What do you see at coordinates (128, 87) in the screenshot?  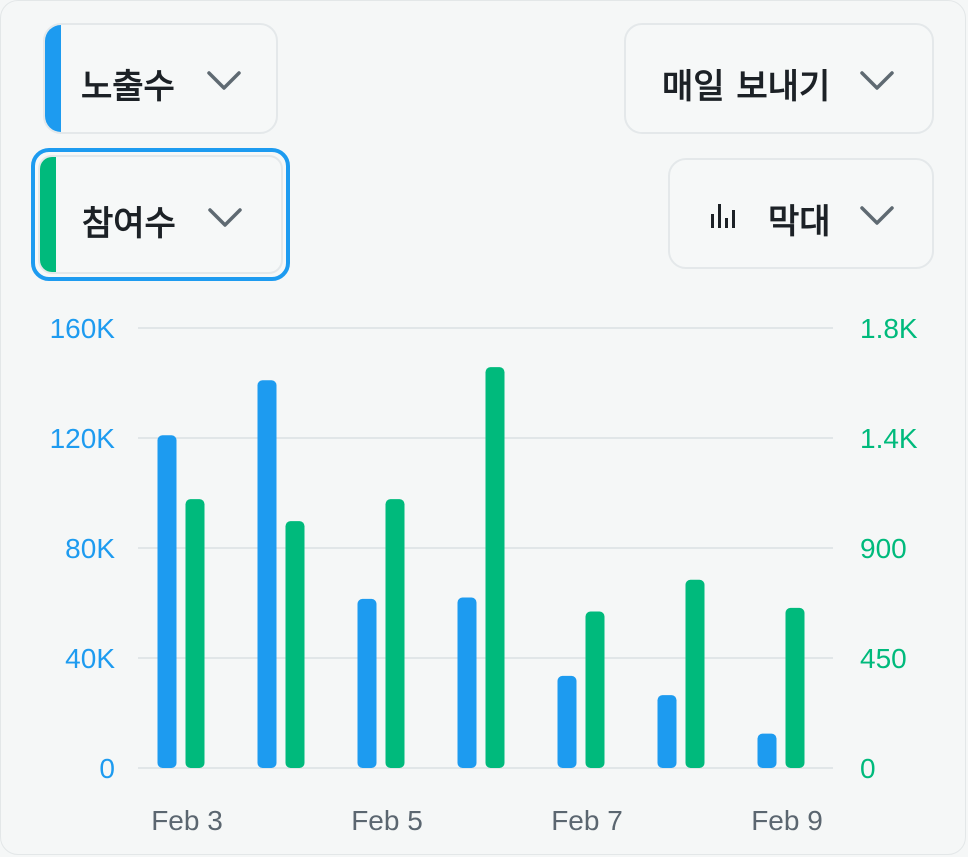 I see `metric-primary-label: 노출수` at bounding box center [128, 87].